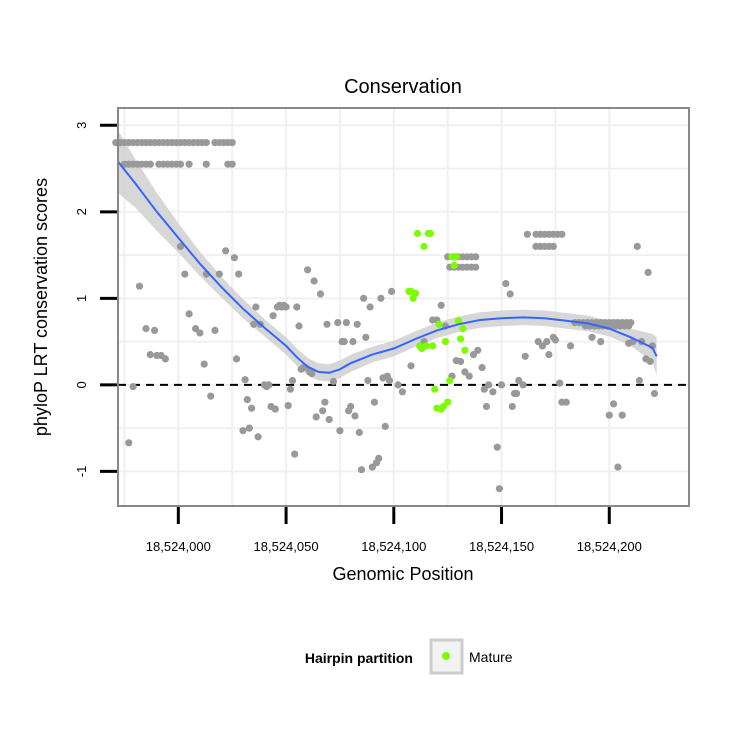 This screenshot has width=750, height=750. I want to click on y-tick-label: -1, so click(81, 472).